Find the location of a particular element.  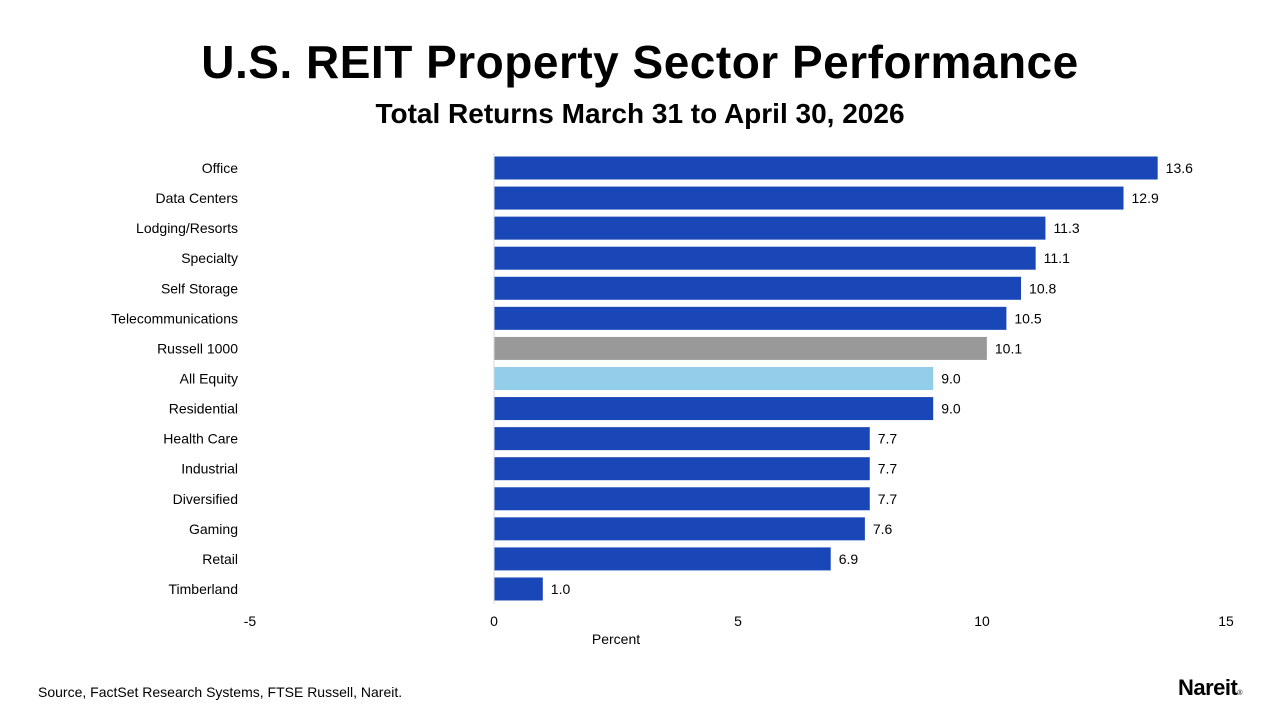

data-label: 12.9 is located at coordinates (1145, 198).